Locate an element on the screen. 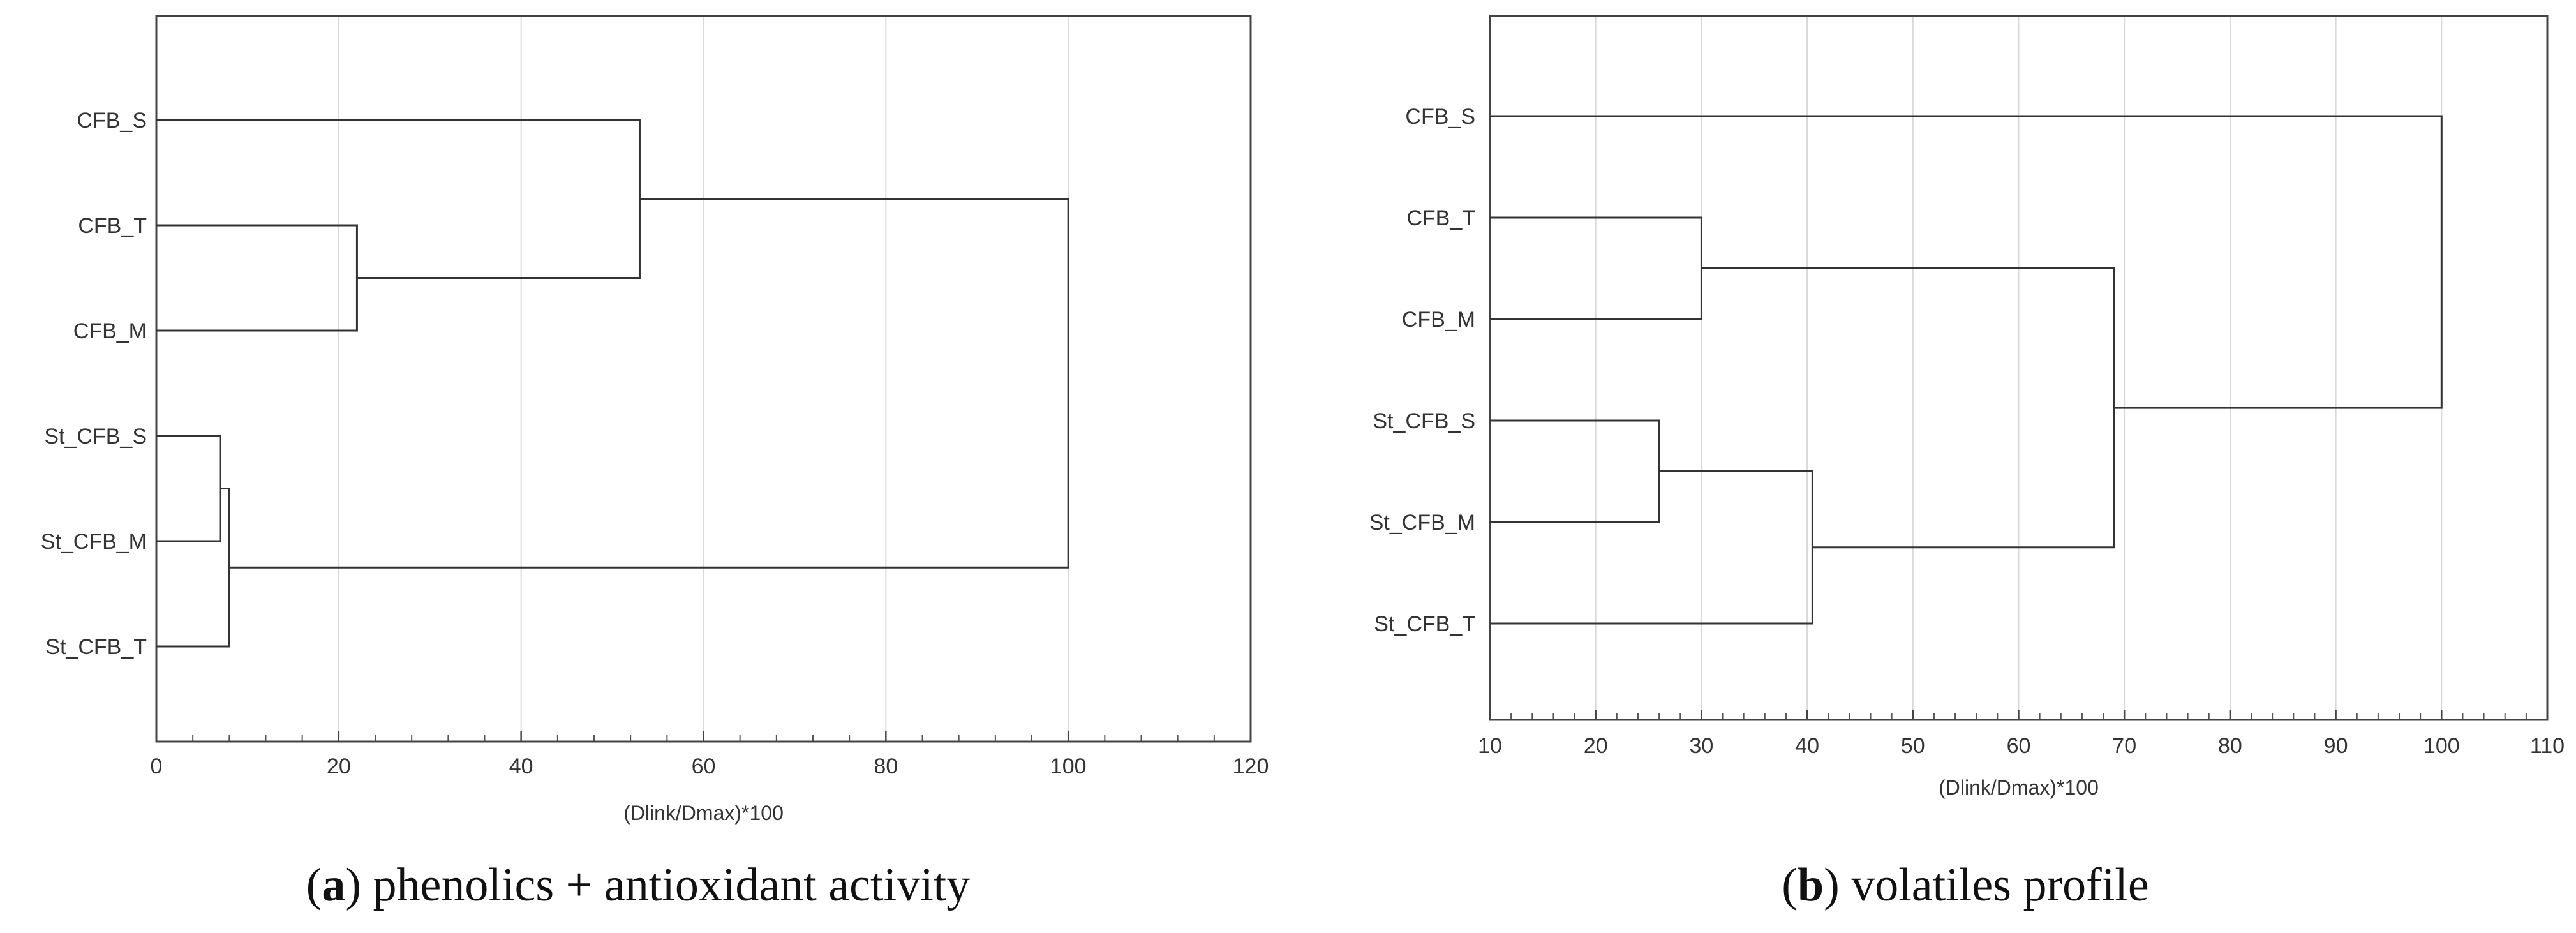 The image size is (2576, 933). x-tick-label: 10 is located at coordinates (1490, 746).